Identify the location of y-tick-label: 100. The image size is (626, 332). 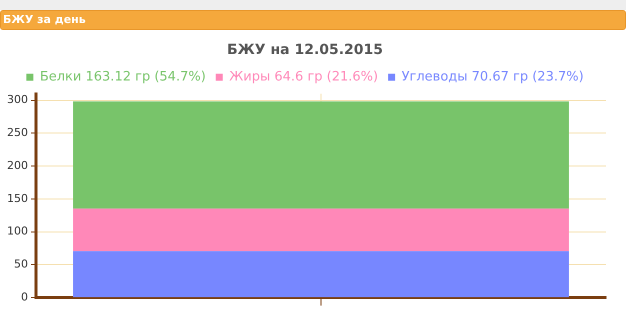
(17, 231).